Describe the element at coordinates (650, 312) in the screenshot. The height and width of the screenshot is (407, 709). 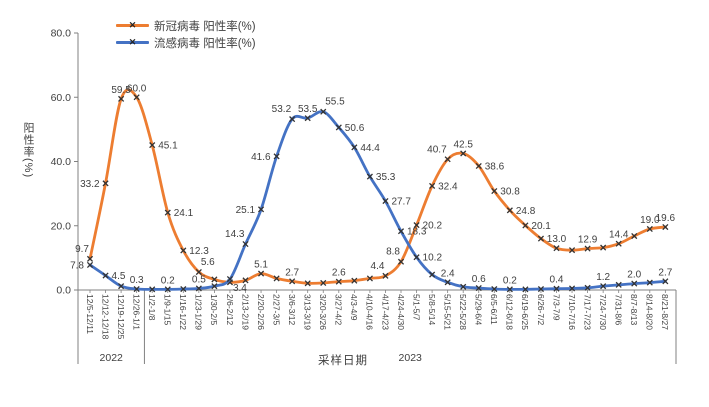
I see `x-category-label: 8/14-8/20` at that location.